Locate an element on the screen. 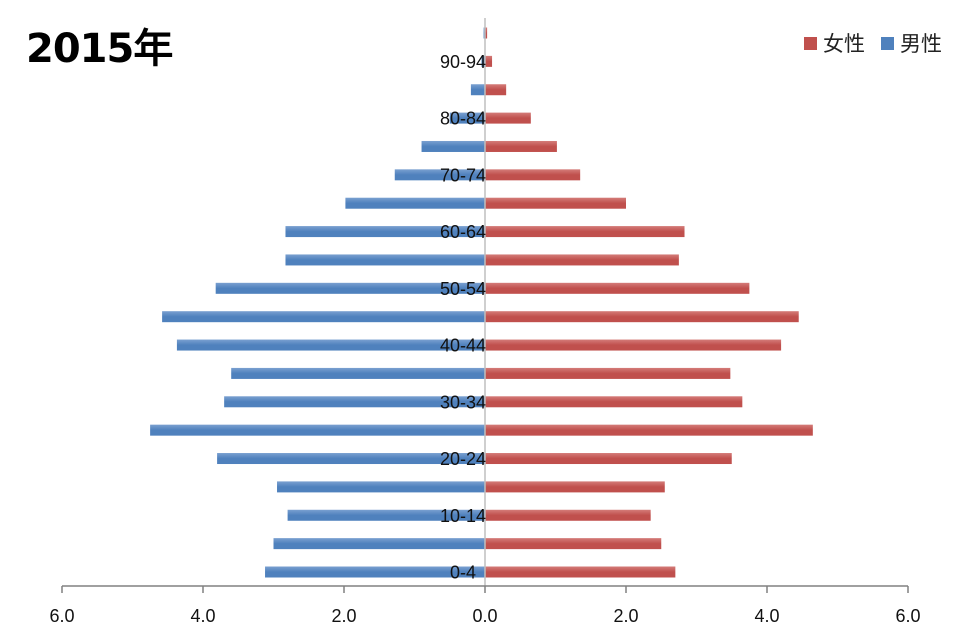 The image size is (954, 628). age-label-20-24: 20-24 is located at coordinates (463, 459).